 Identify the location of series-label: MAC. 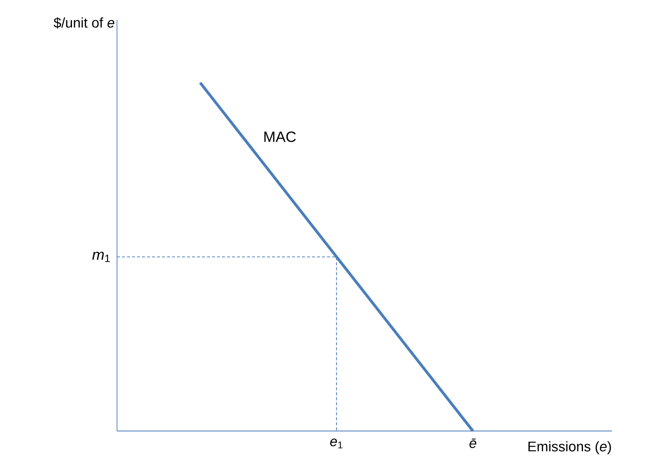
(280, 136).